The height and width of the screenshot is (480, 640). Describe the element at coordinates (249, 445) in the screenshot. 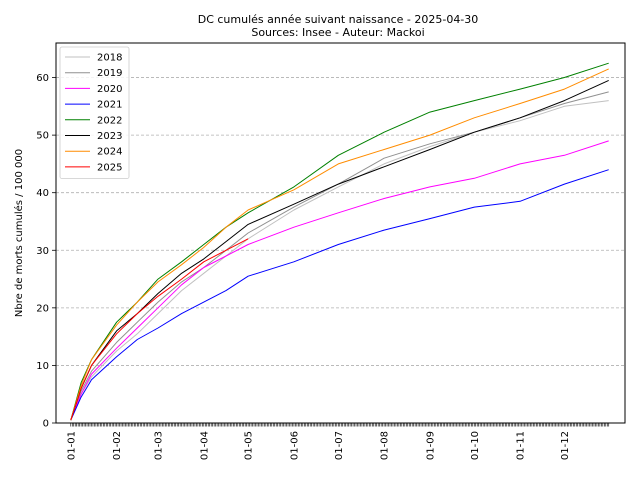

I see `x-tick-label: 01-05` at that location.